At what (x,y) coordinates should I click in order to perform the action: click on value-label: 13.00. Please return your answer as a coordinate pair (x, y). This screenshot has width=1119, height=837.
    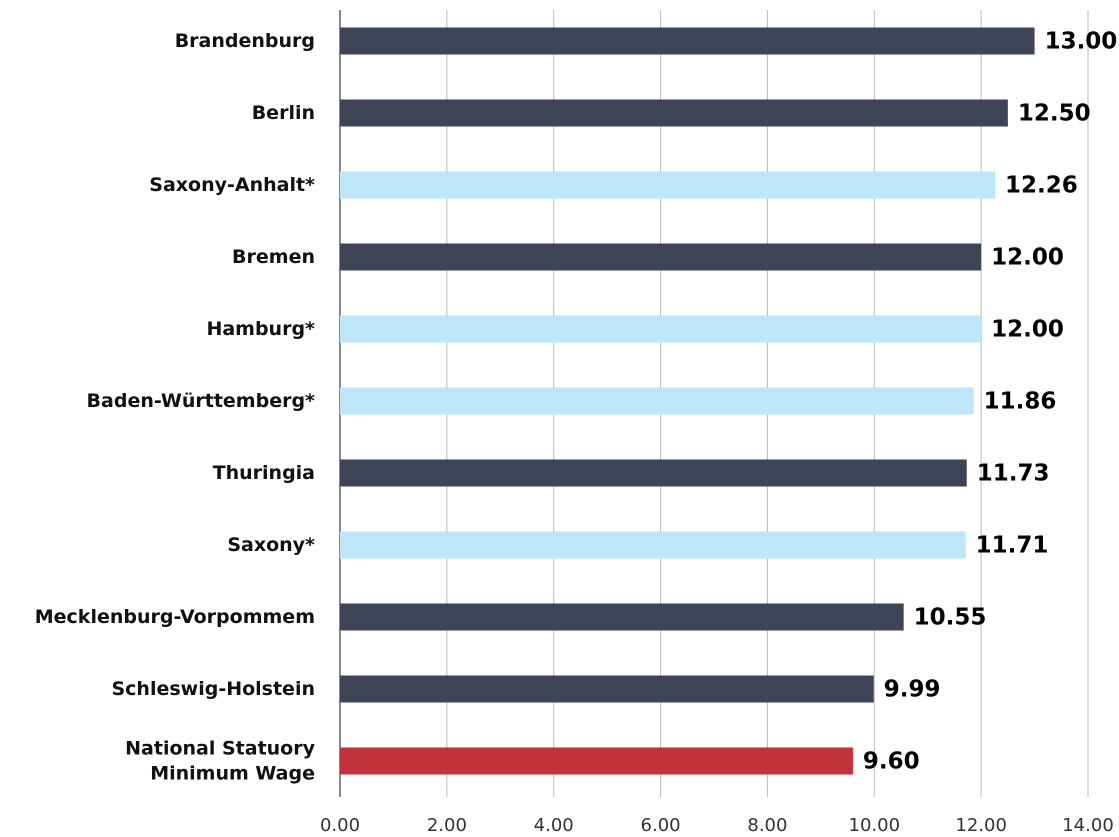
    Looking at the image, I should click on (1081, 42).